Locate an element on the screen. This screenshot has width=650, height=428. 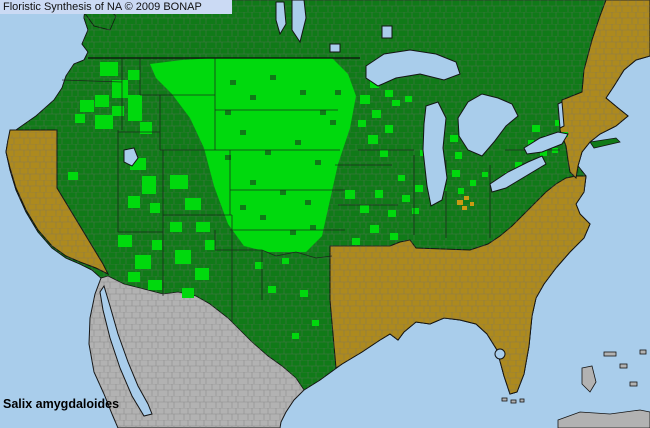
lake-superior is located at coordinates (413, 68).